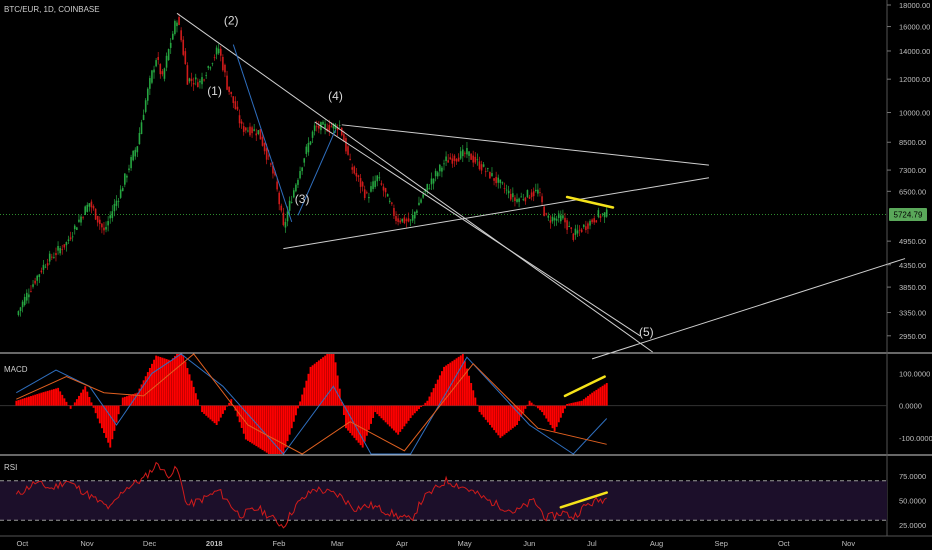  I want to click on current-price-label: 5724.79, so click(908, 215).